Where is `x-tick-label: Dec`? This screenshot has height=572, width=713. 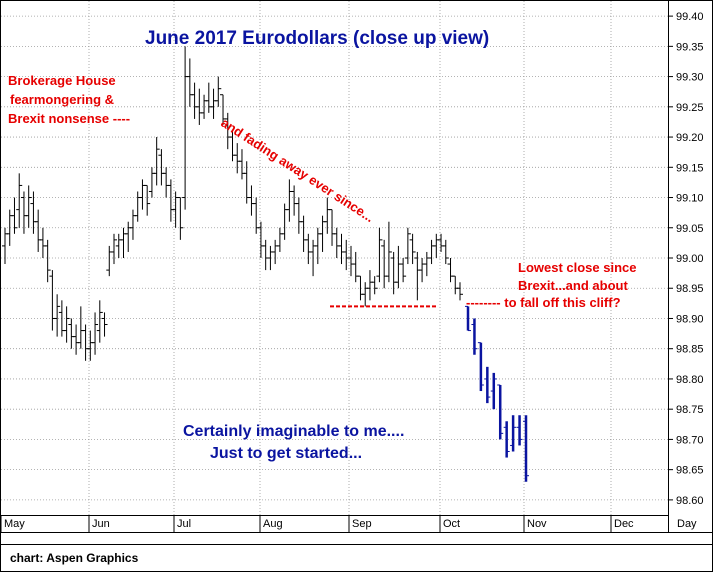 x-tick-label: Dec is located at coordinates (624, 524).